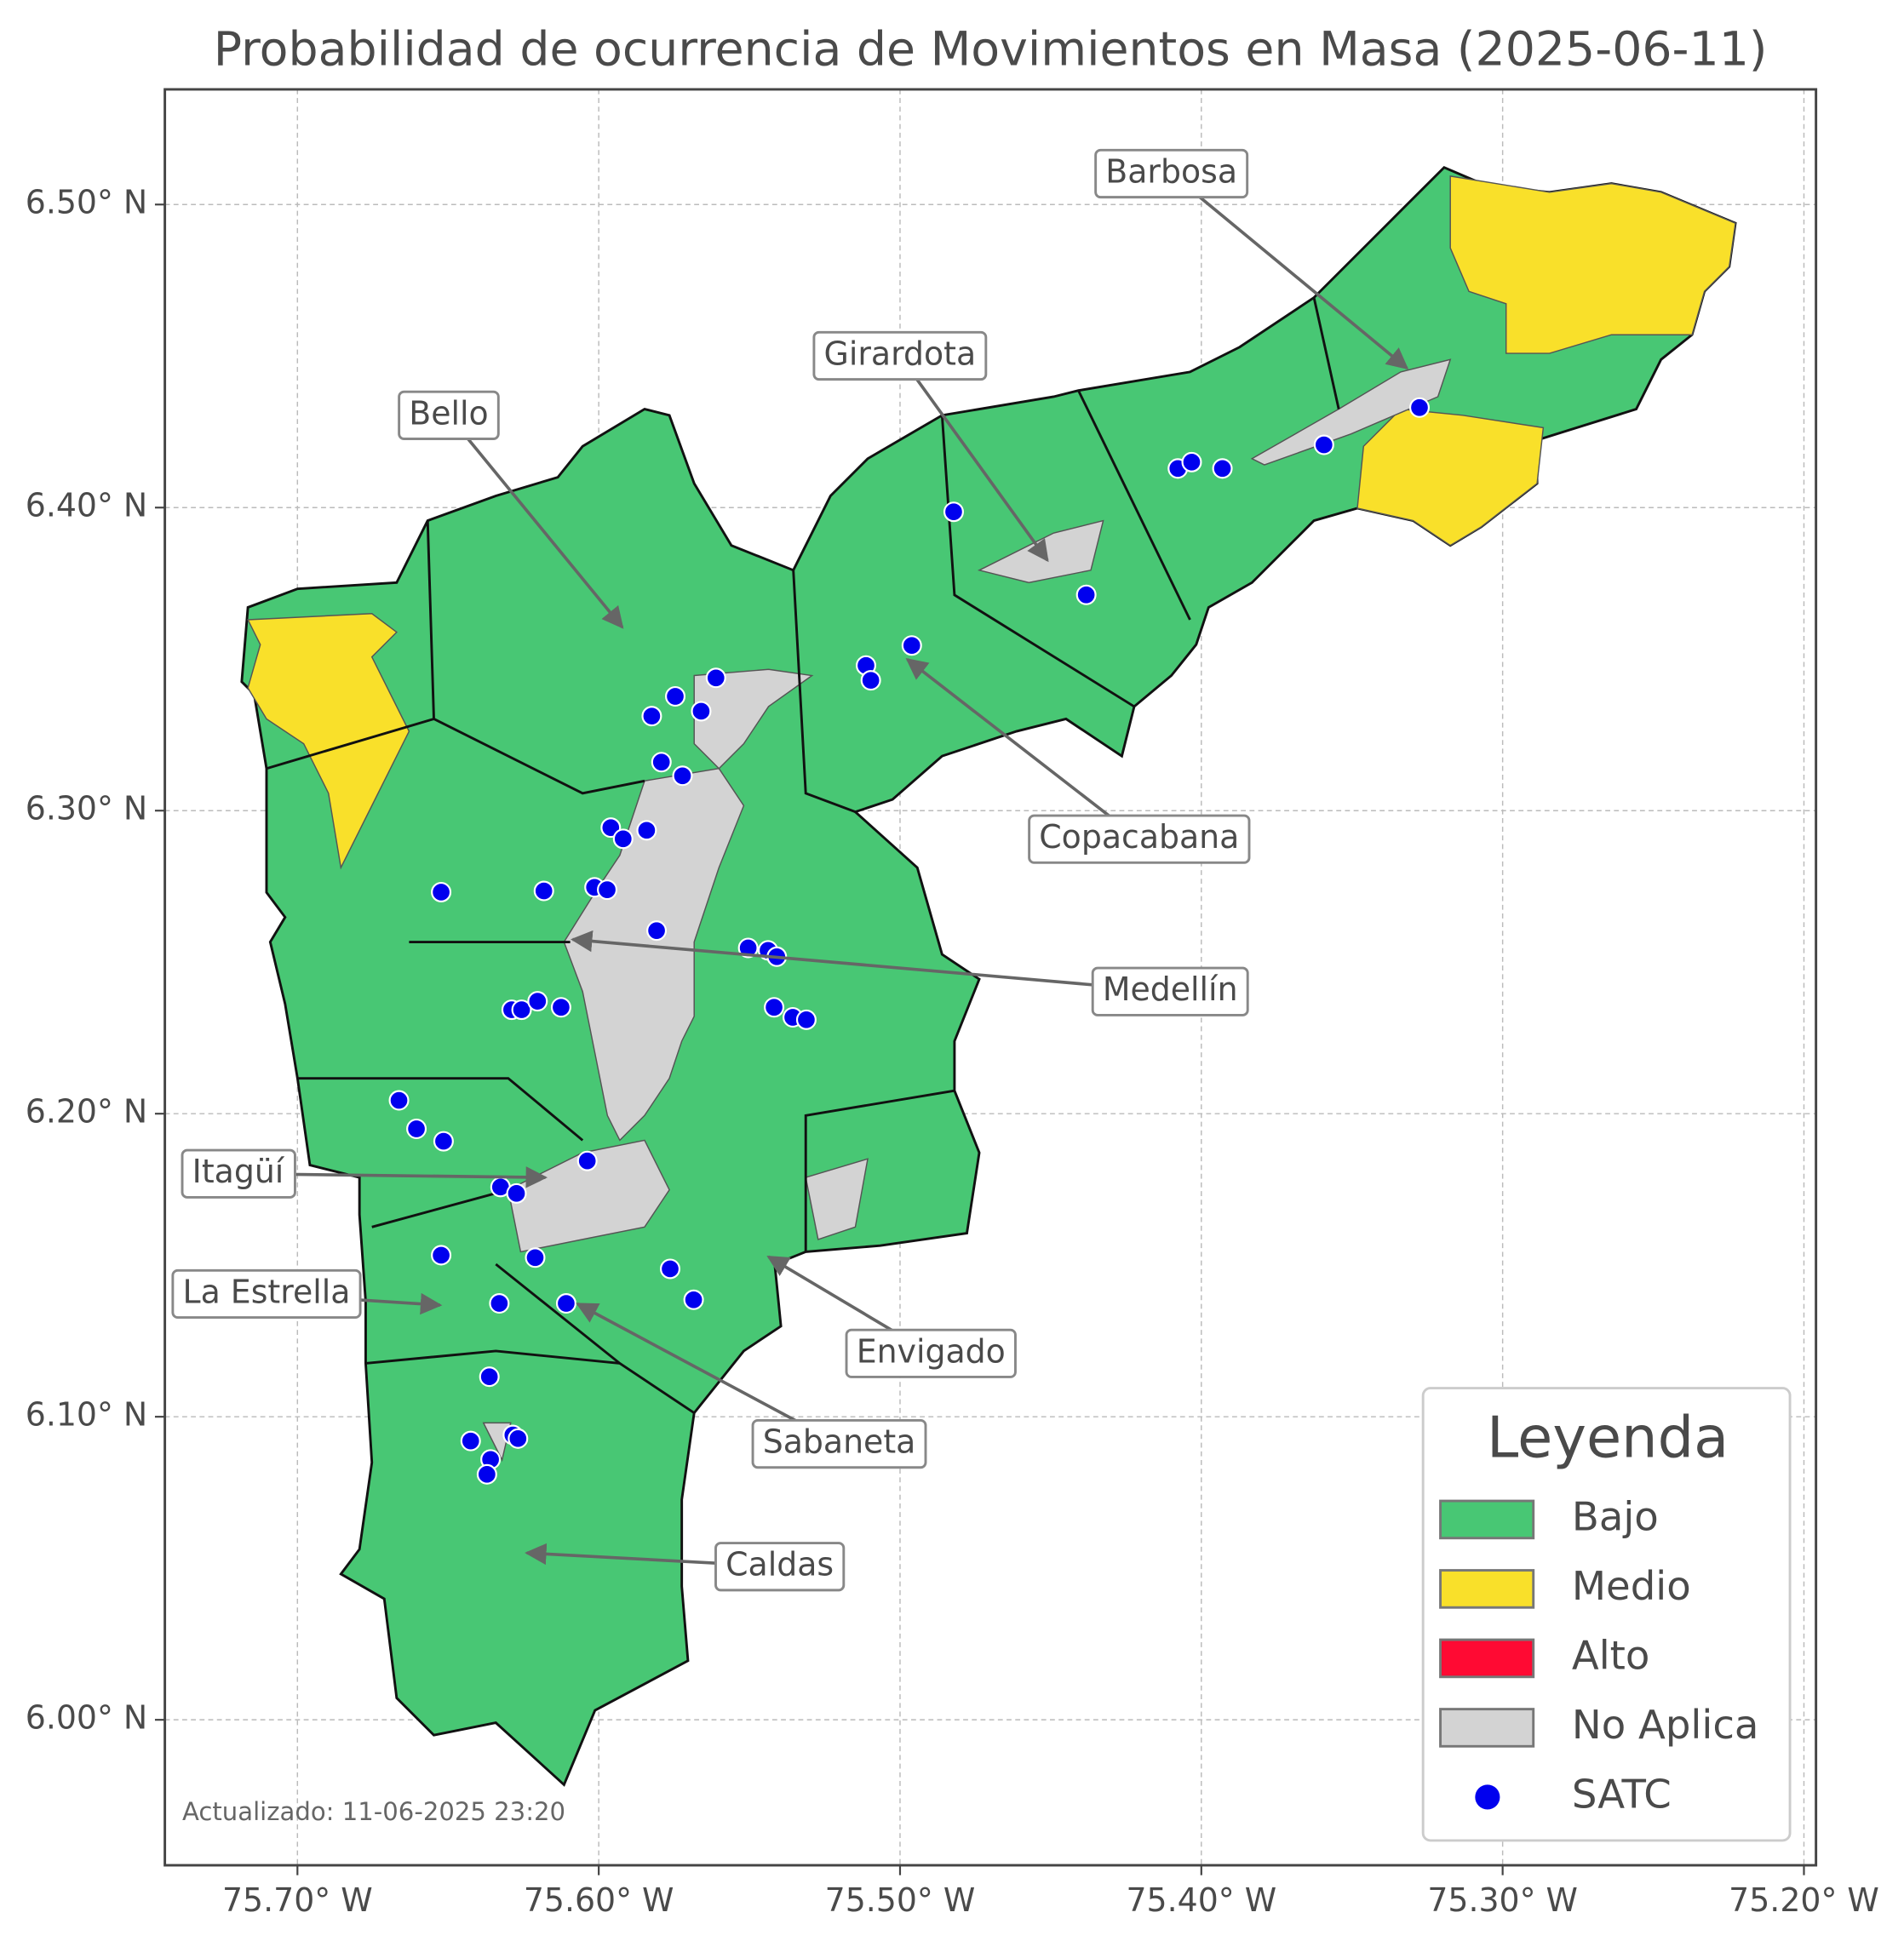 The image size is (1904, 1941). I want to click on x-tick-label: 75.40° W, so click(1201, 1900).